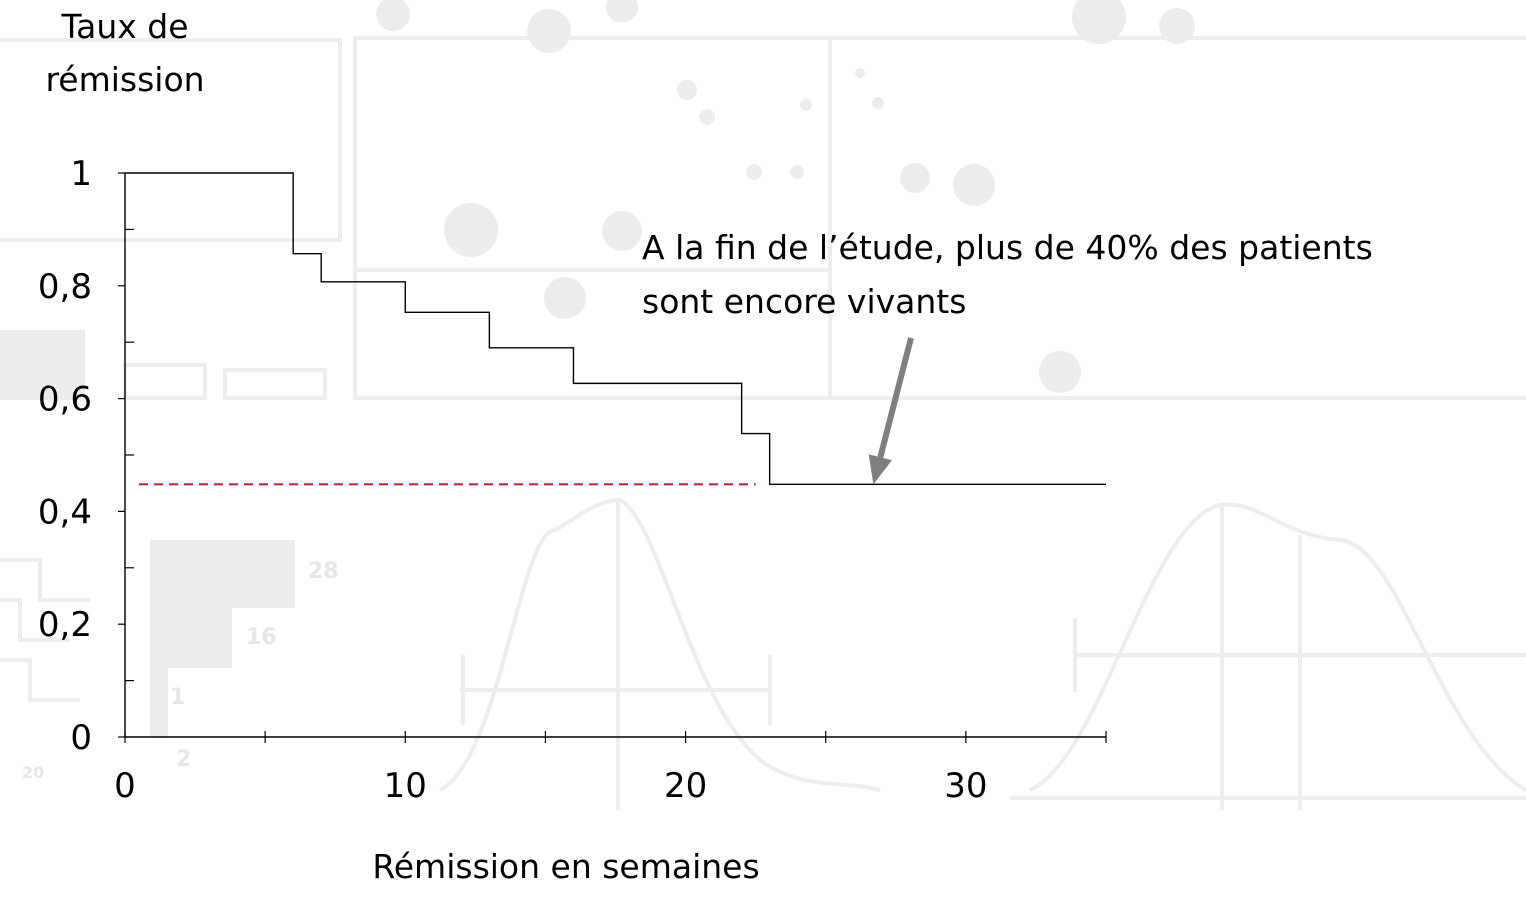  What do you see at coordinates (65, 287) in the screenshot?
I see `y-tick-label-0.8: 0,8` at bounding box center [65, 287].